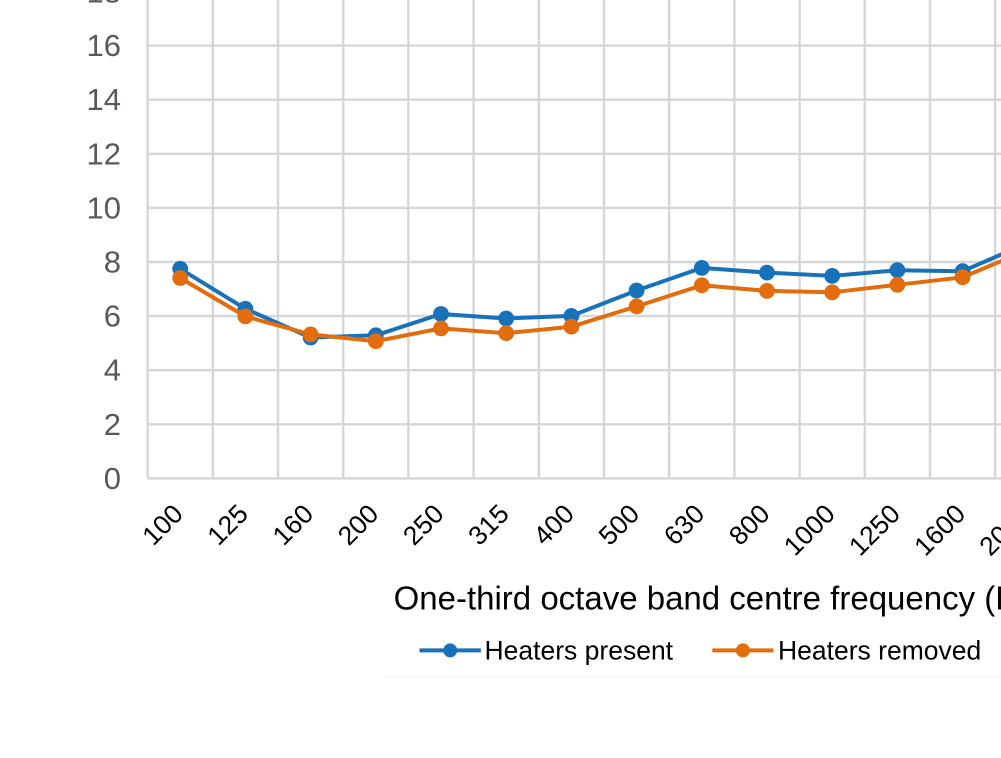 The image size is (1001, 758). I want to click on svg-text: 6, so click(112, 316).